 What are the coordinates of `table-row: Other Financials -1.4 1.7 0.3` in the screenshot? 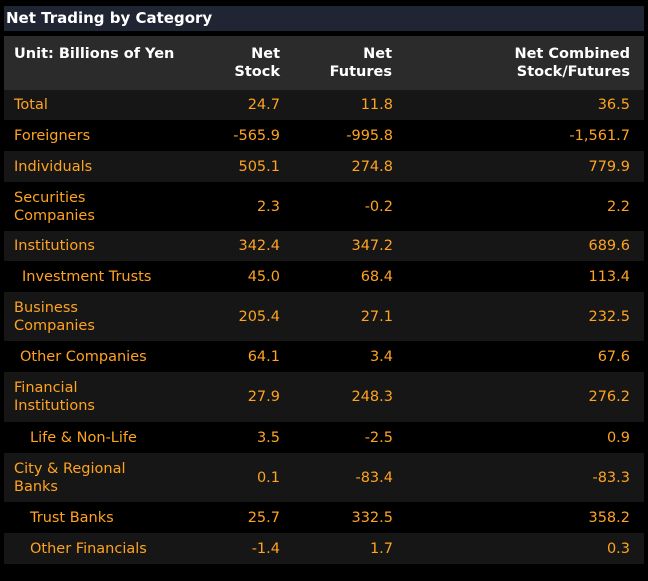 It's located at (324, 548).